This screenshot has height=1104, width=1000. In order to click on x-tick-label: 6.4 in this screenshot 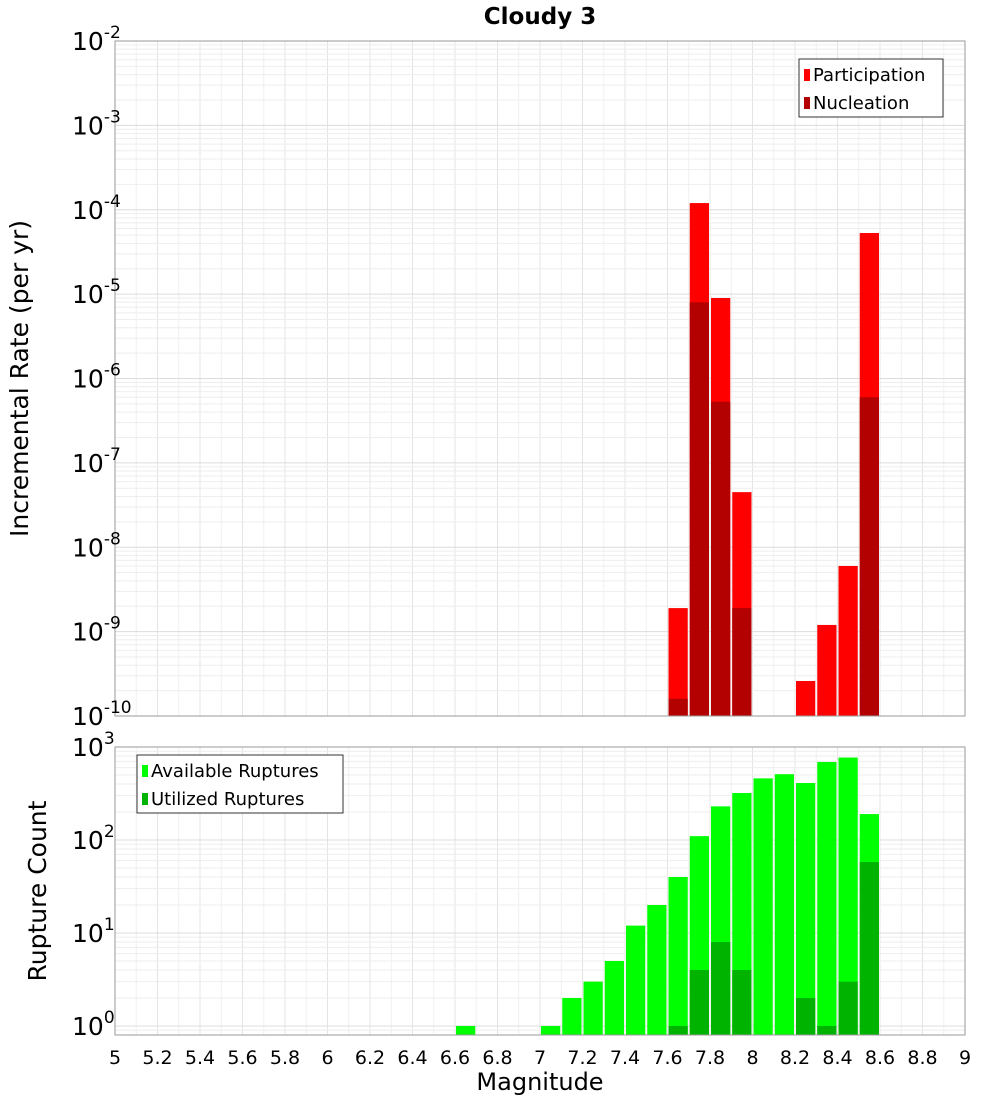, I will do `click(412, 1058)`.